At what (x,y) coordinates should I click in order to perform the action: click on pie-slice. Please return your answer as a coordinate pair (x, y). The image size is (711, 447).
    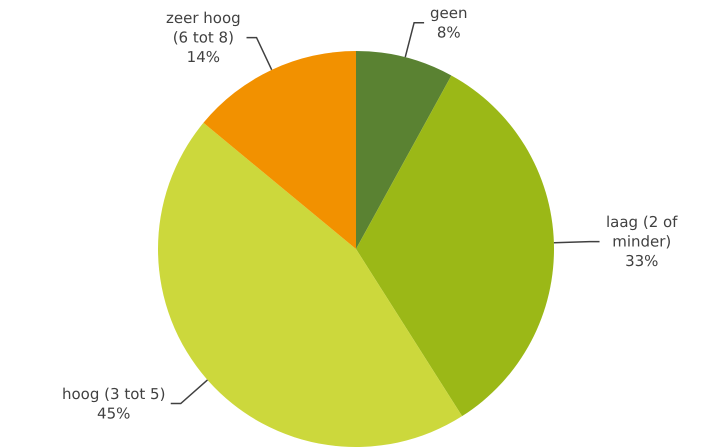
    Looking at the image, I should click on (404, 150).